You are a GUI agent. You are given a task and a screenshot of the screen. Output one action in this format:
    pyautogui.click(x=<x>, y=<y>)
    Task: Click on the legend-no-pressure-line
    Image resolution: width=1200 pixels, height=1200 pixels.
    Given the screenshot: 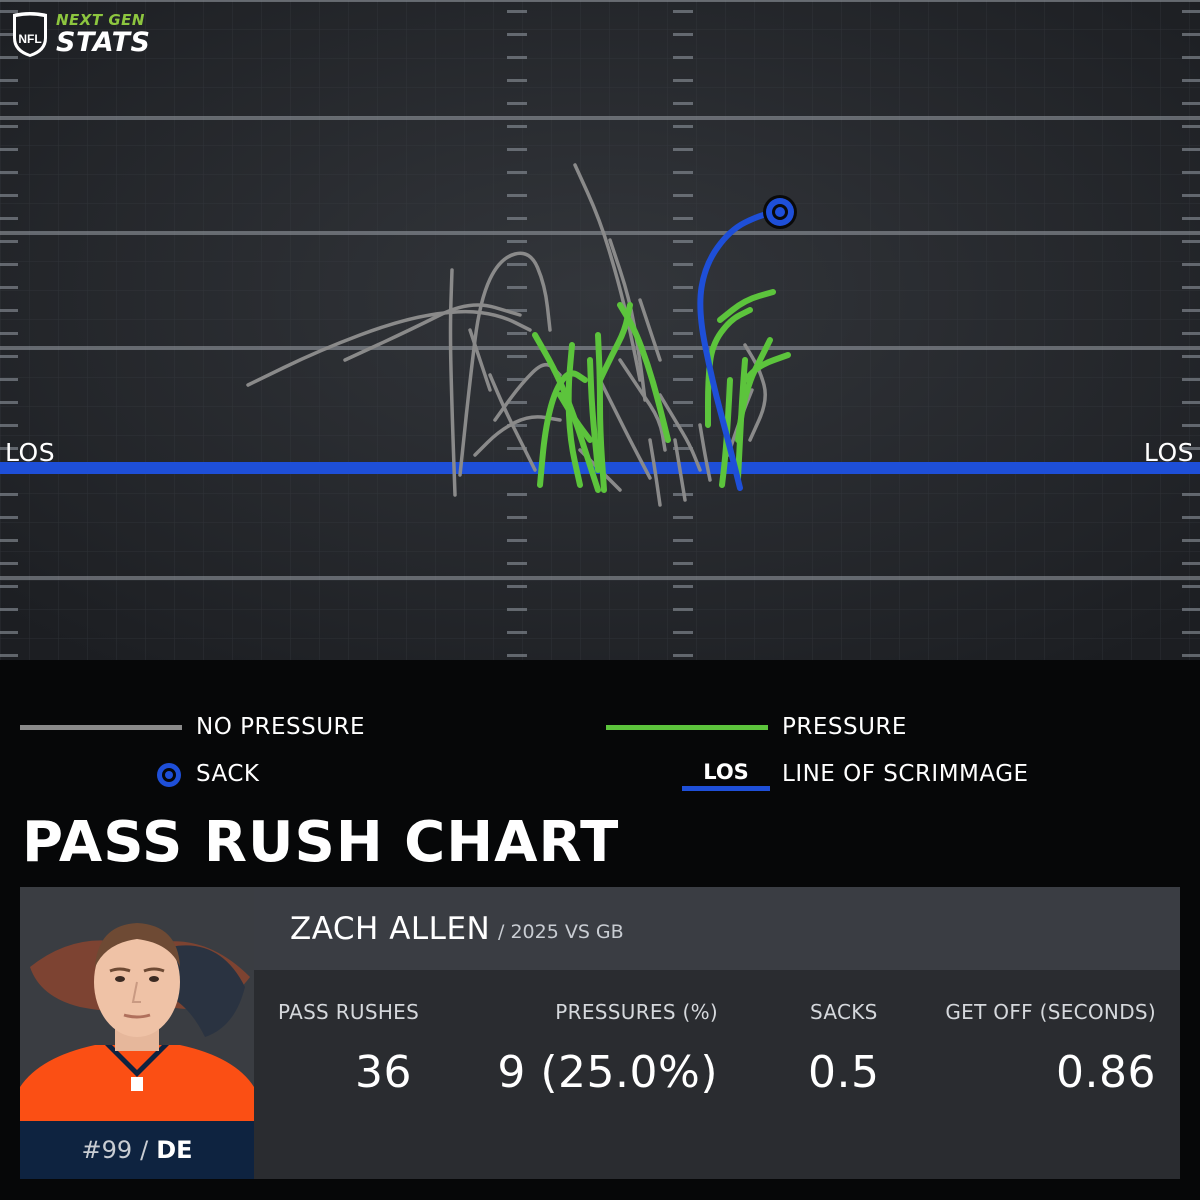 What is the action you would take?
    pyautogui.click(x=101, y=727)
    